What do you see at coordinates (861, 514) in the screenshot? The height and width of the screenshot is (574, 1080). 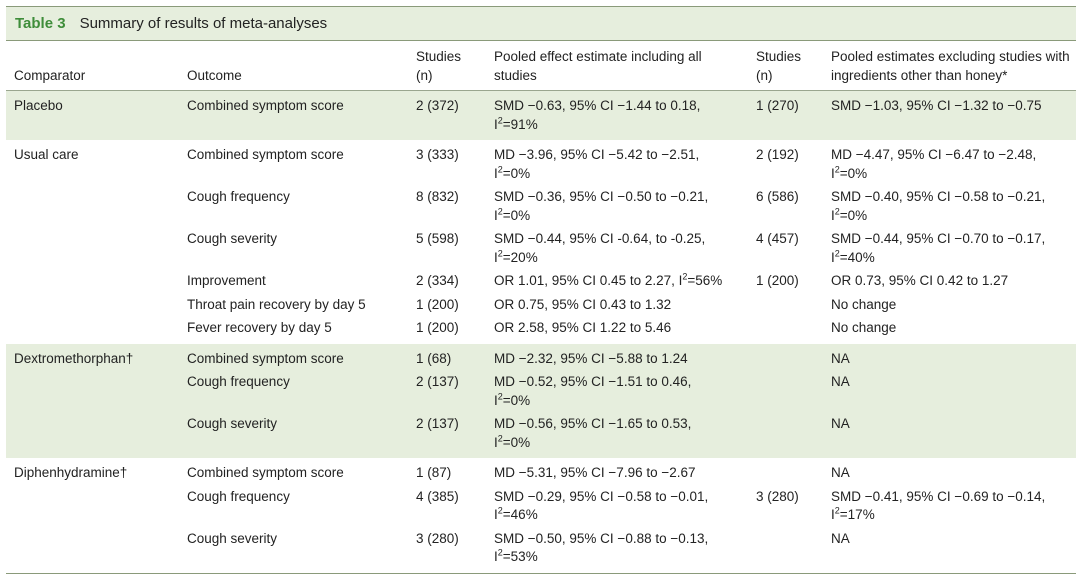 I see `pooled-excl-i2-value: 17%` at bounding box center [861, 514].